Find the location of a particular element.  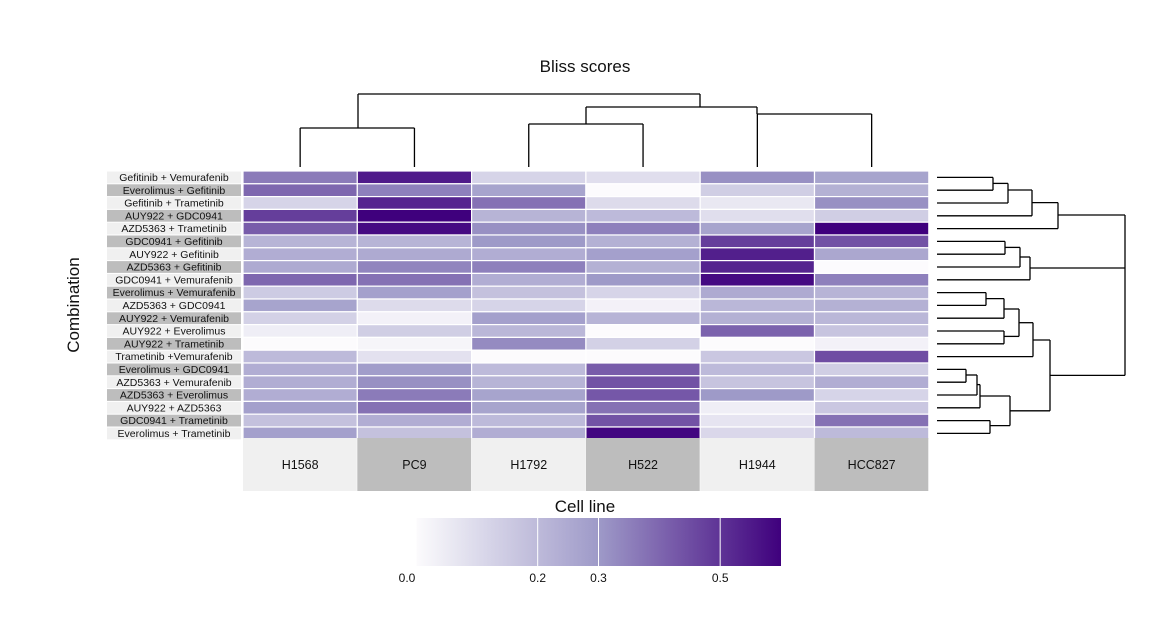

color-legend: 0.0 0.2 0.3 0.5 is located at coordinates (590, 551).